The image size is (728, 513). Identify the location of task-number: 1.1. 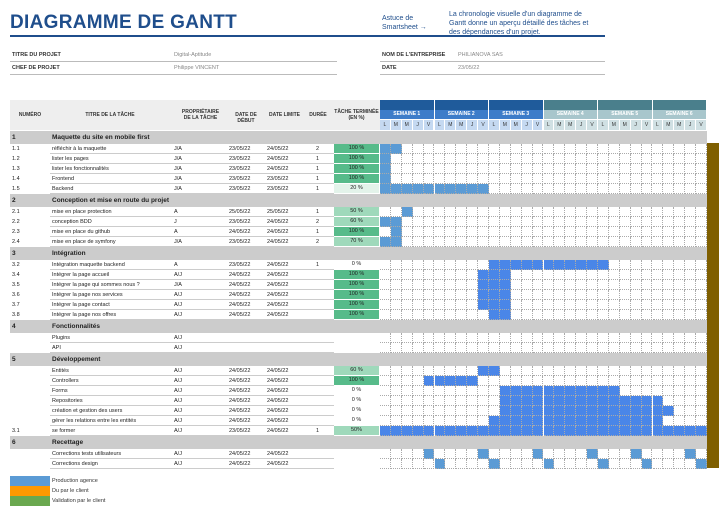
(16, 149).